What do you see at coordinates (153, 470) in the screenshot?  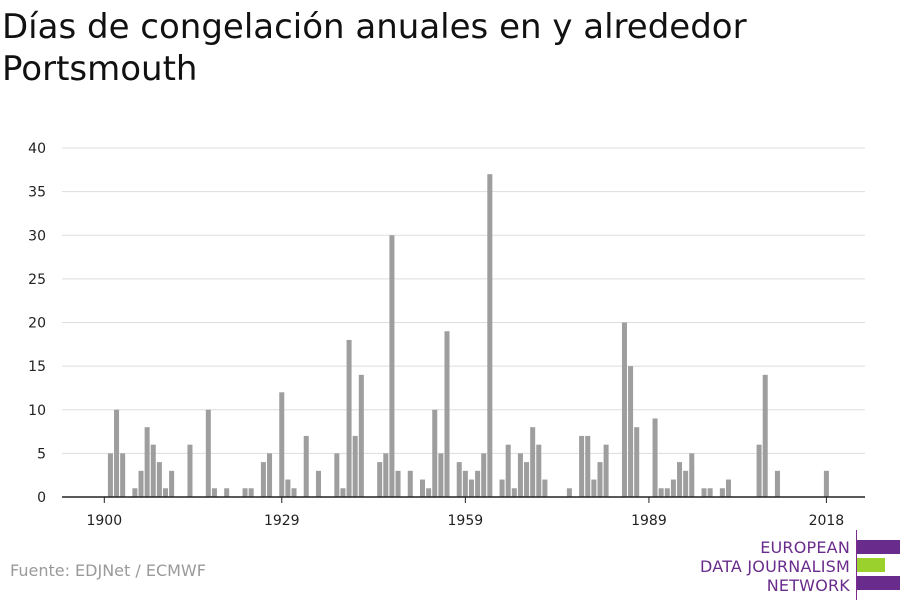 I see `bar-1908` at bounding box center [153, 470].